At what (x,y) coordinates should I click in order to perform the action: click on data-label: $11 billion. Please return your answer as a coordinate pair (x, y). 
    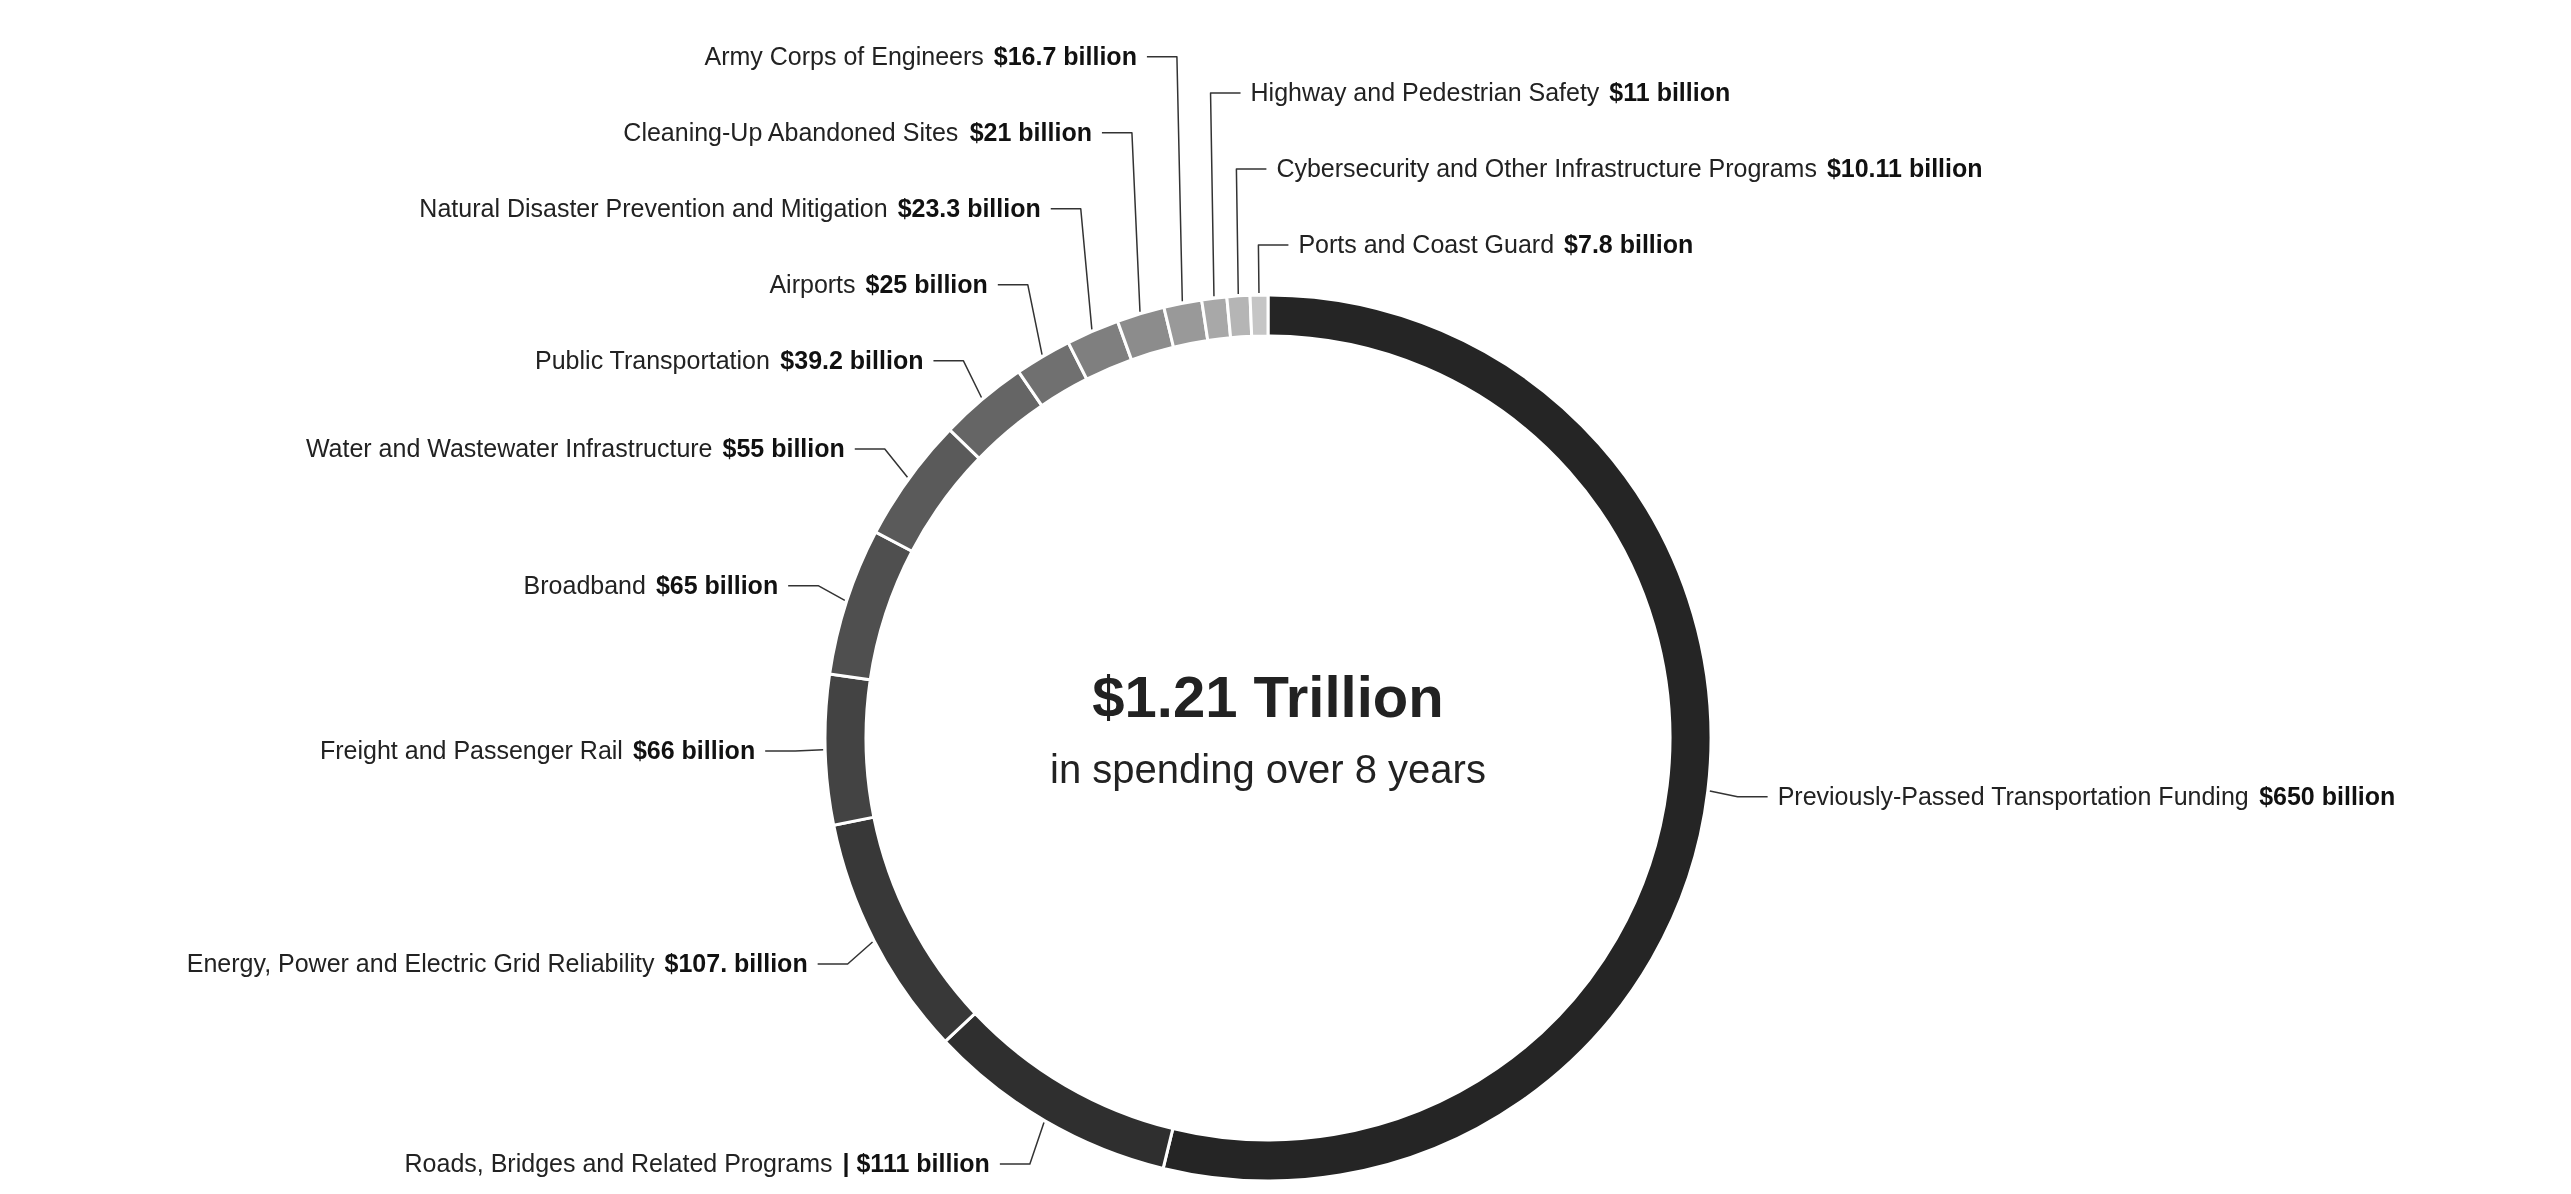
    Looking at the image, I should click on (1670, 92).